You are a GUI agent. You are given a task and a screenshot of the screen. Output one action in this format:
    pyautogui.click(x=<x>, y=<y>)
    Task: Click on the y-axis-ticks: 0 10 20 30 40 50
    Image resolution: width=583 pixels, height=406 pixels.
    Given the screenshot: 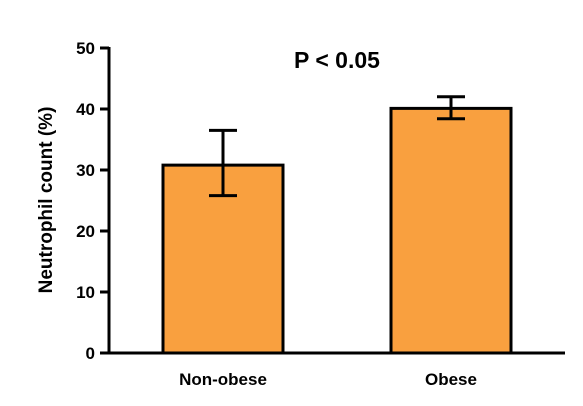 What is the action you would take?
    pyautogui.click(x=92, y=201)
    